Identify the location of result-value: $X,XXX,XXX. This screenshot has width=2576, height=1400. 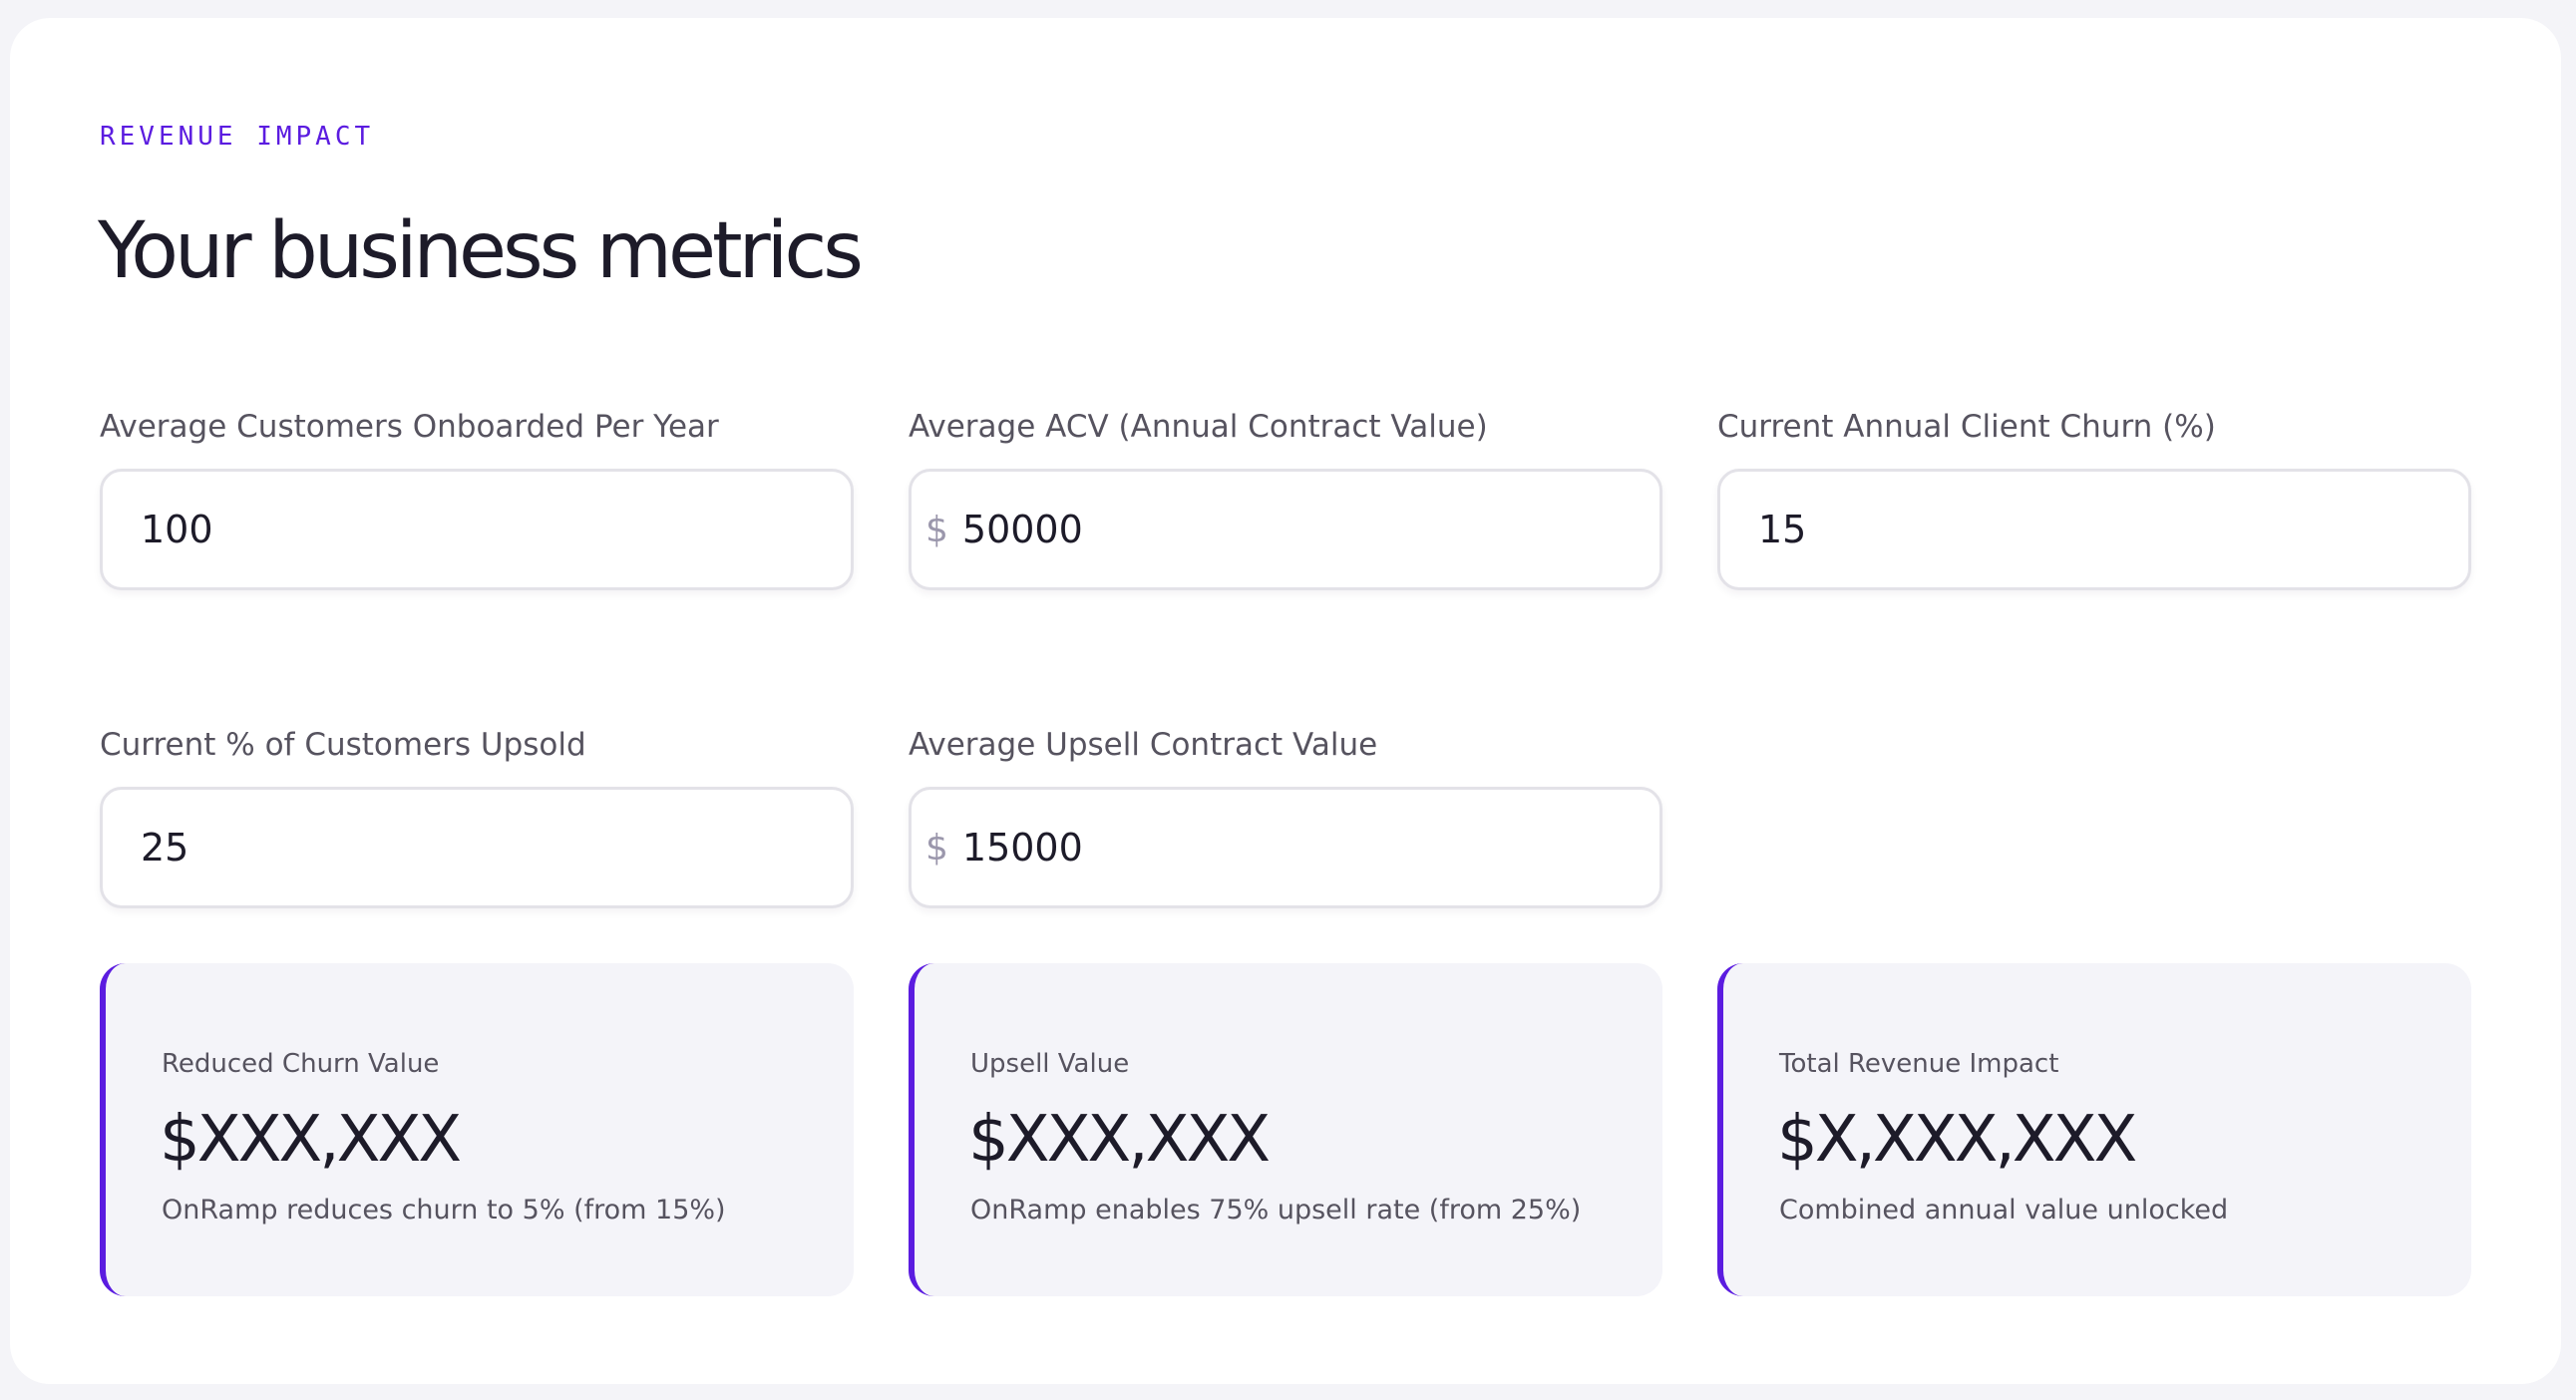
(1957, 1140).